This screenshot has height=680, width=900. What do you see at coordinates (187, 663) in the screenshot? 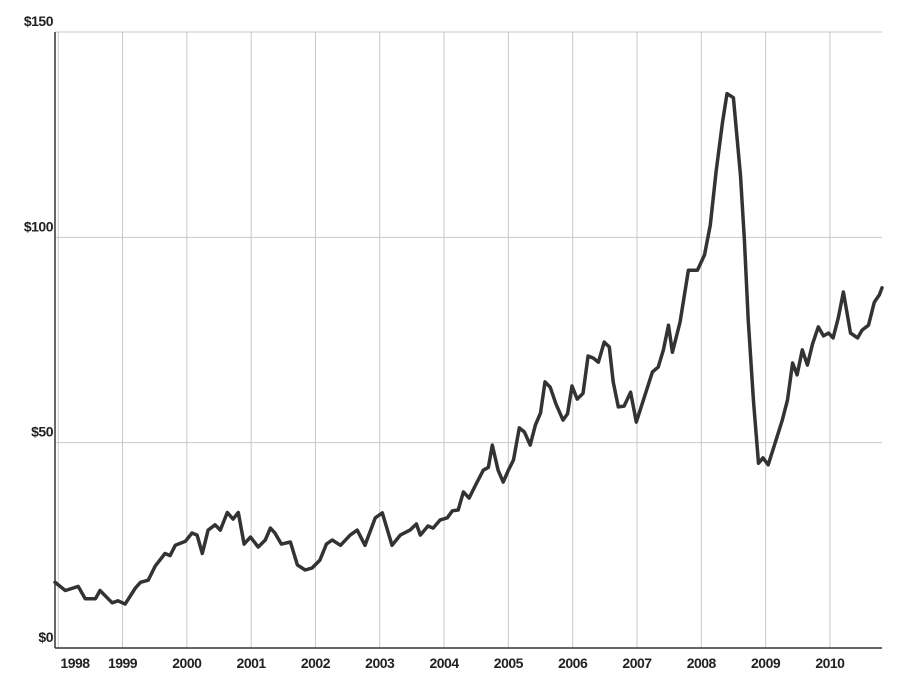
I see `x-tick-label: 2000` at bounding box center [187, 663].